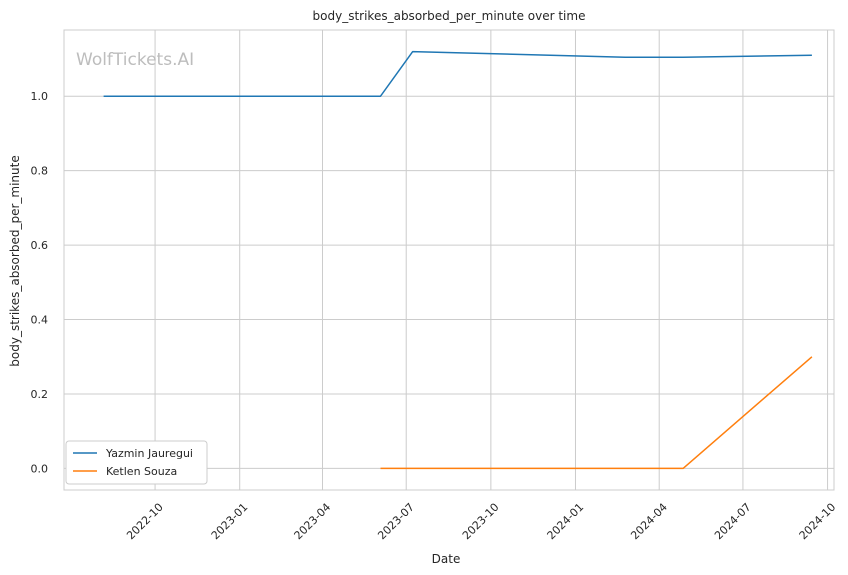  I want to click on x-tick-label: 2023-04, so click(313, 522).